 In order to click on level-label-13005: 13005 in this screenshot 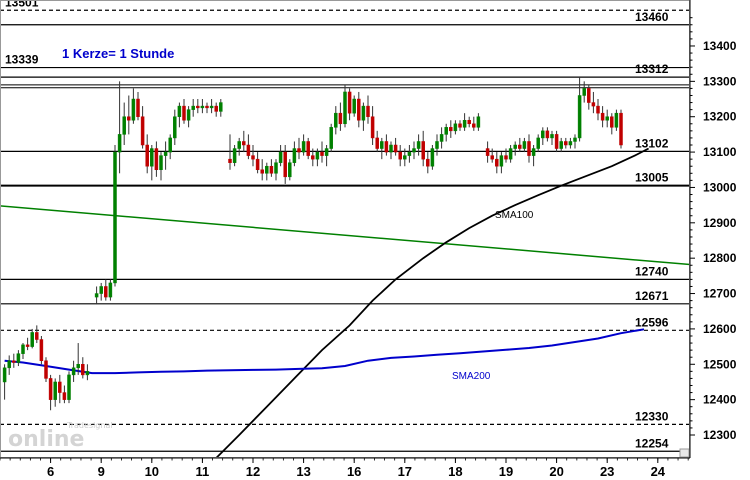, I will do `click(652, 178)`.